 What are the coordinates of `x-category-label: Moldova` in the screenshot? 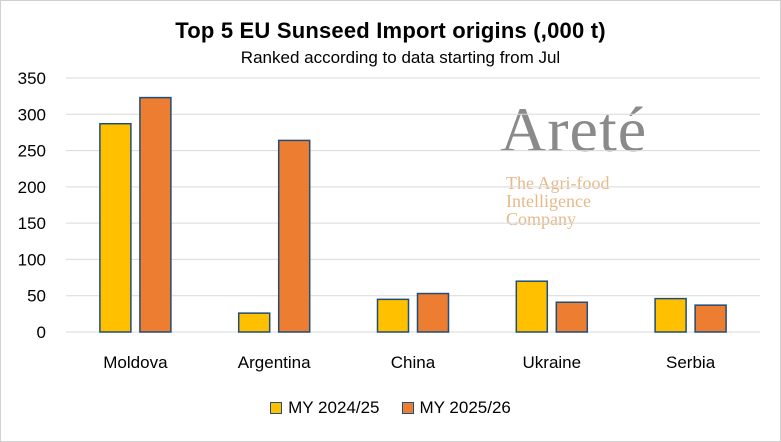 It's located at (135, 362).